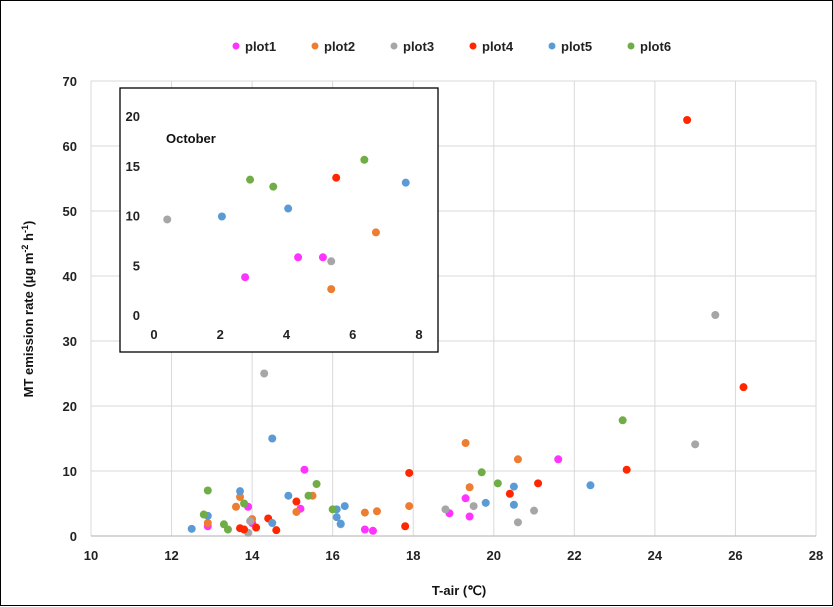  I want to click on x-axis-label: T-air (℃), so click(459, 590).